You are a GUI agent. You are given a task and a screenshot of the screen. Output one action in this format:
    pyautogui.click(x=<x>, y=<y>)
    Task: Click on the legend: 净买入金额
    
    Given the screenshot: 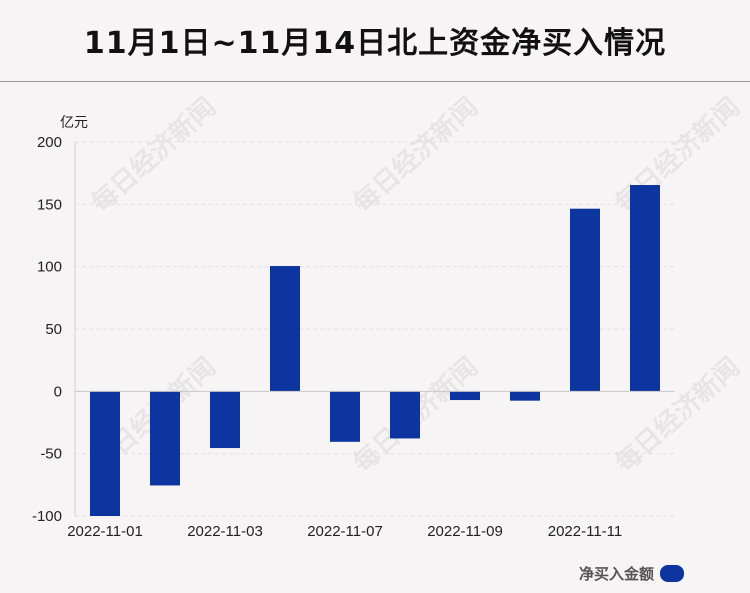 What is the action you would take?
    pyautogui.click(x=631, y=573)
    